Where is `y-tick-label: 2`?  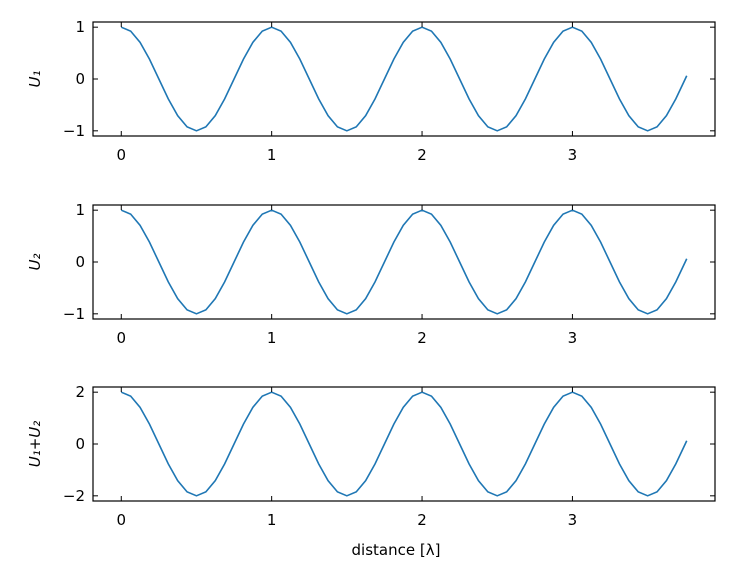 y-tick-label: 2 is located at coordinates (80, 392).